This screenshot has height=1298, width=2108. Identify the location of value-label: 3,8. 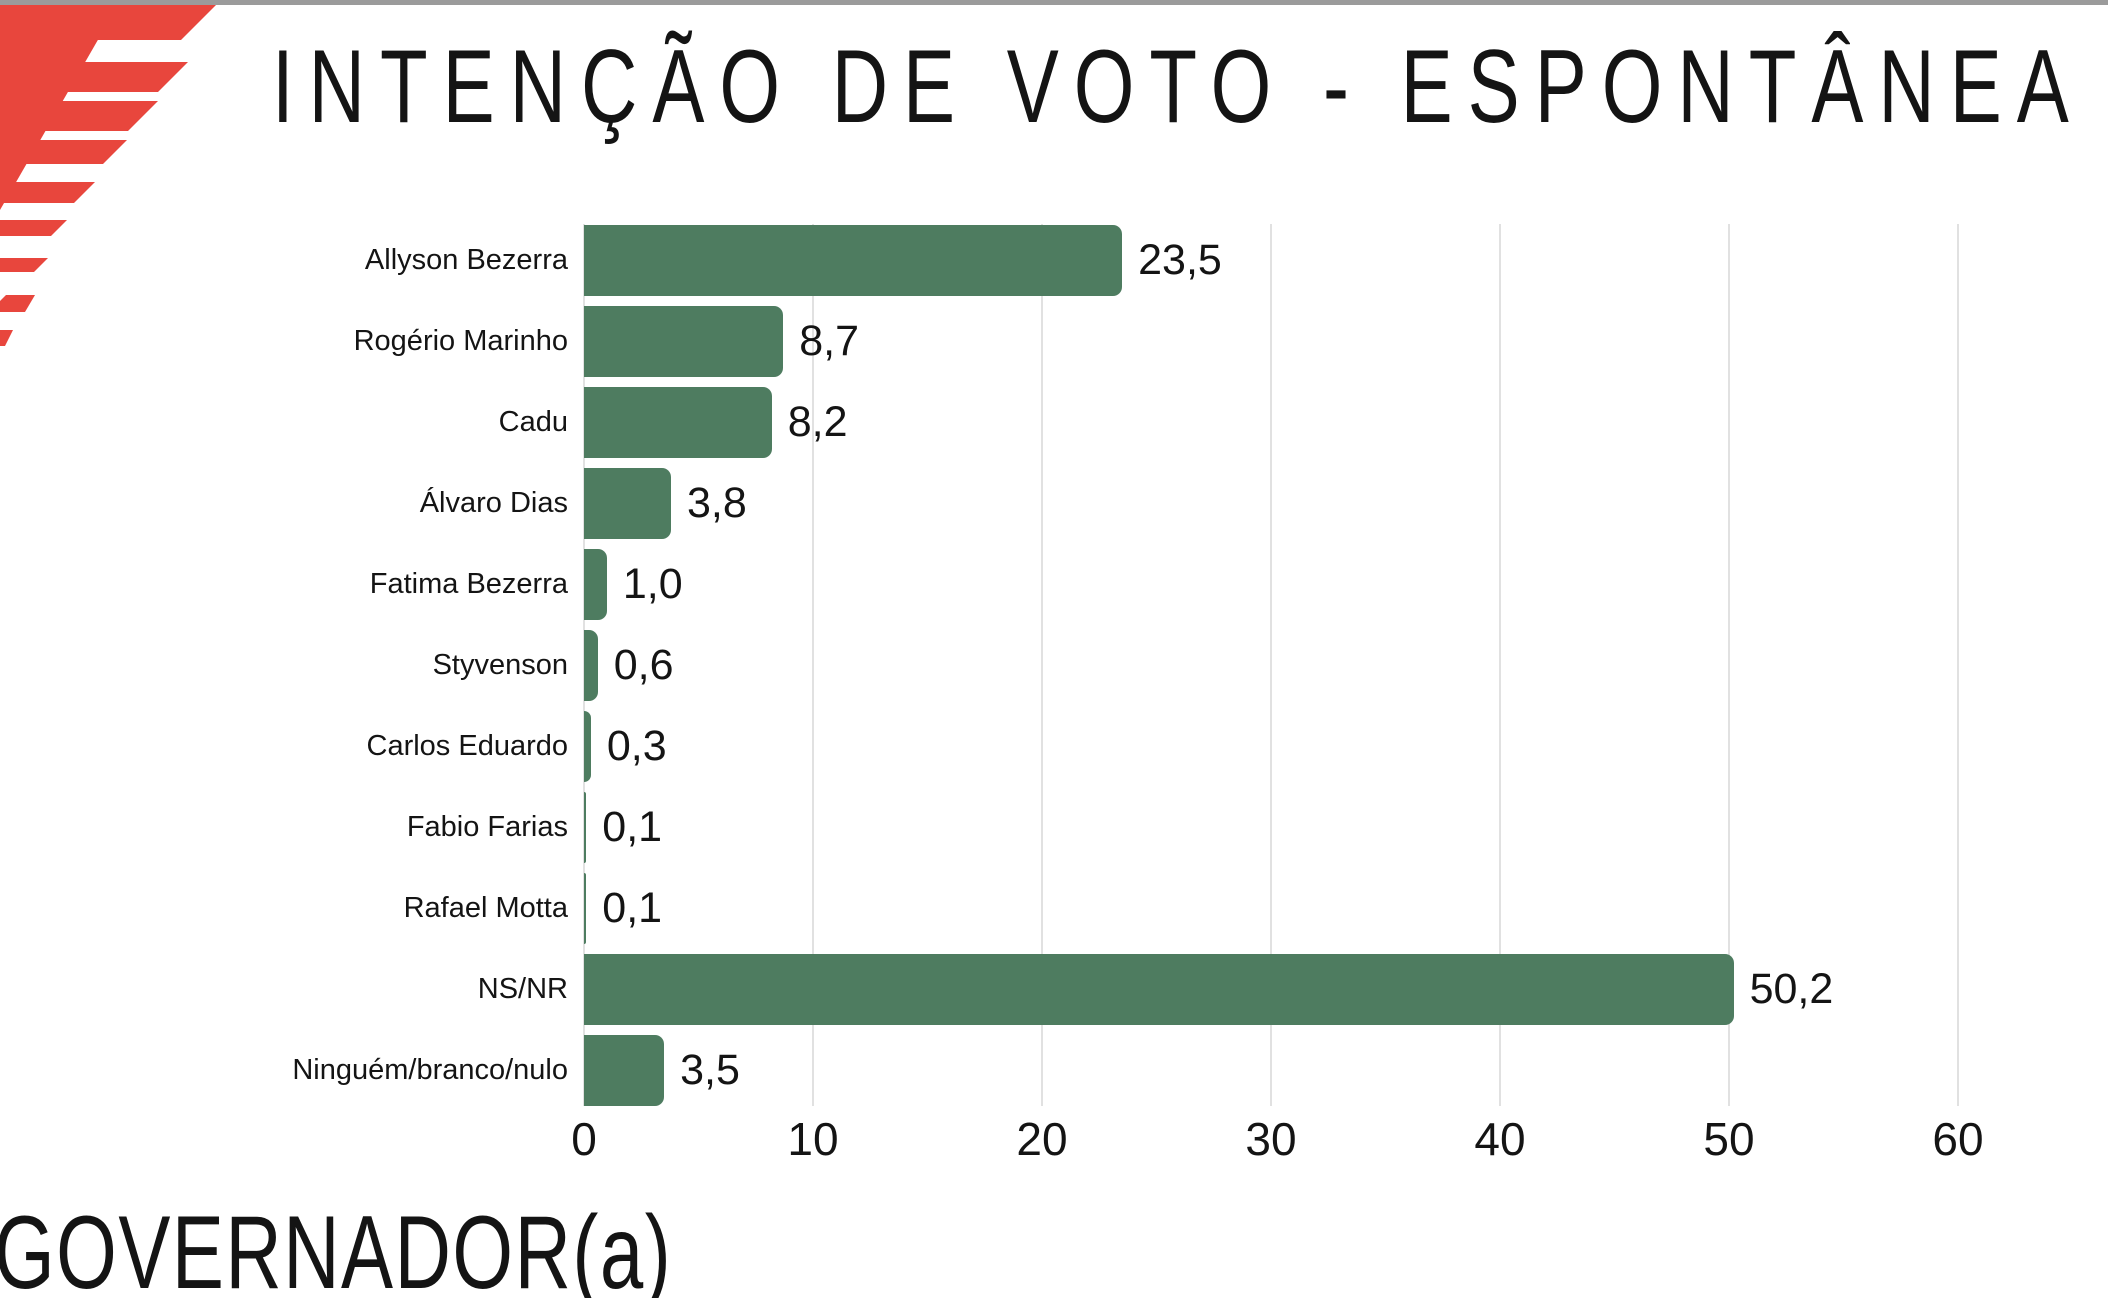
(717, 503).